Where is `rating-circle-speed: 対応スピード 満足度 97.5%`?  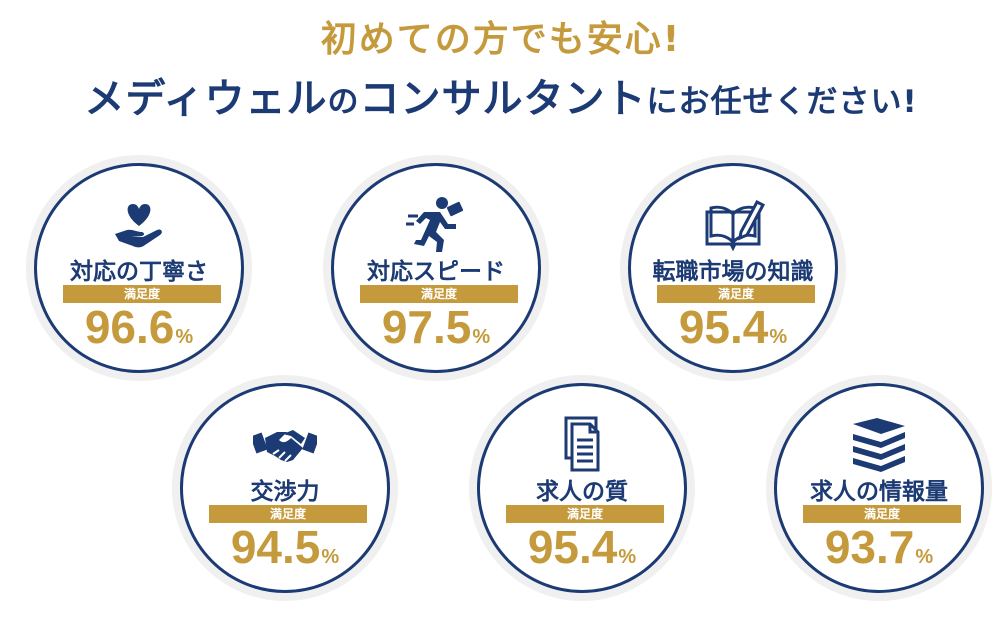
rating-circle-speed: 対応スピード 満足度 97.5% is located at coordinates (436, 268).